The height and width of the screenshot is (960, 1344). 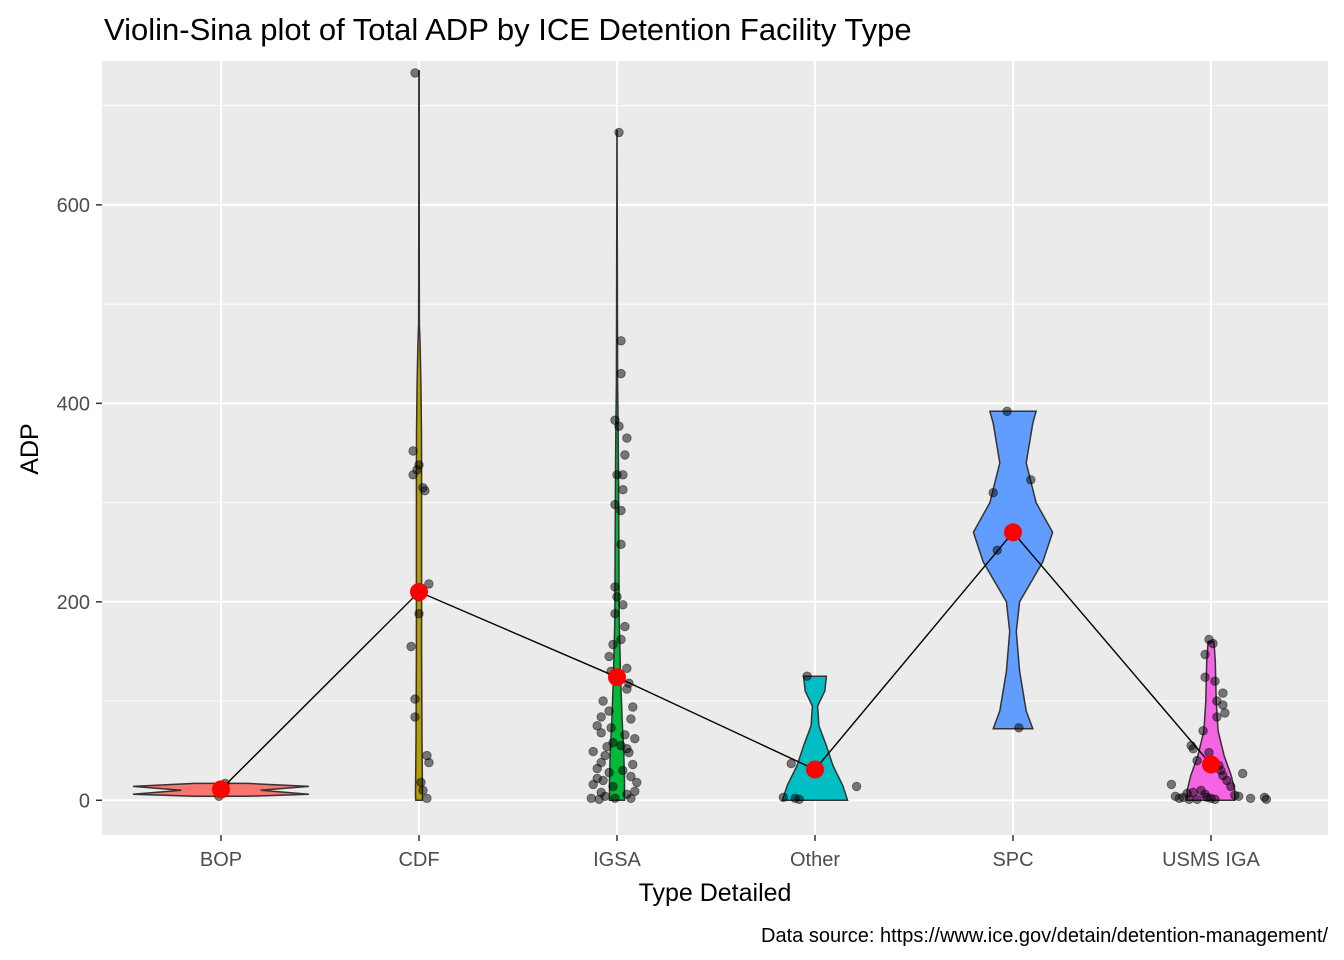 I want to click on mean-point-other, so click(x=815, y=769).